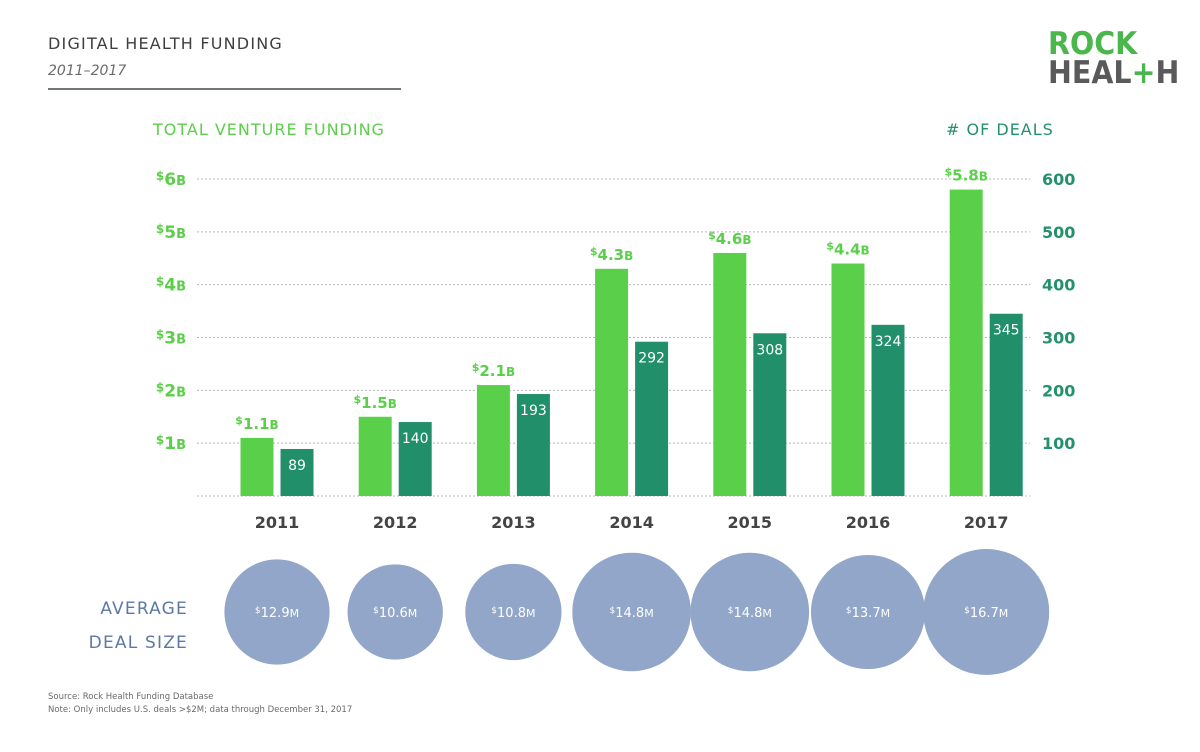 The height and width of the screenshot is (752, 1200). What do you see at coordinates (651, 359) in the screenshot?
I see `deals-data-label: 292` at bounding box center [651, 359].